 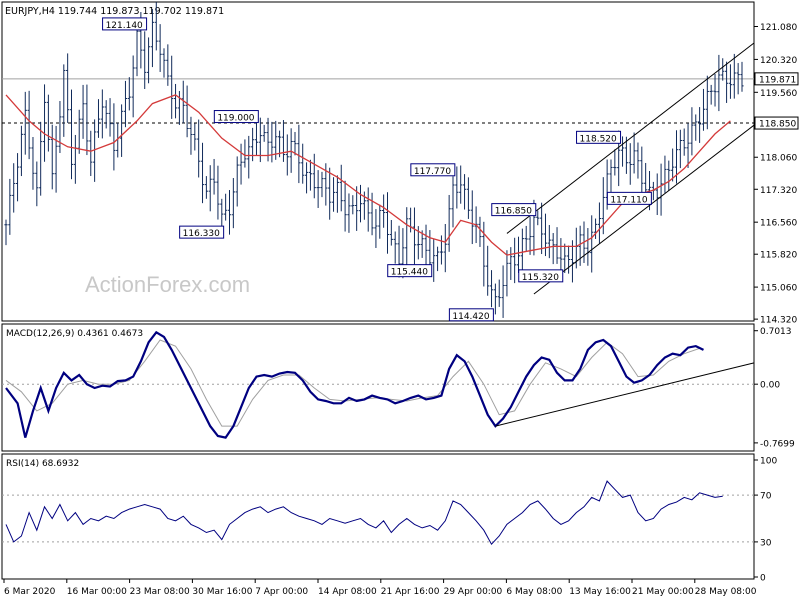 I want to click on price-tick-label: 114.320, so click(x=778, y=321).